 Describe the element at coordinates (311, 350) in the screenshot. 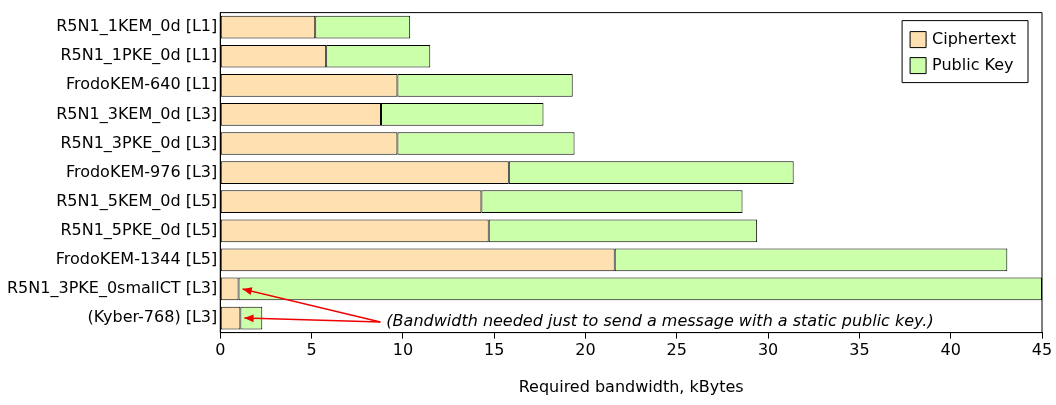

I see `x-tick-label: 5` at that location.